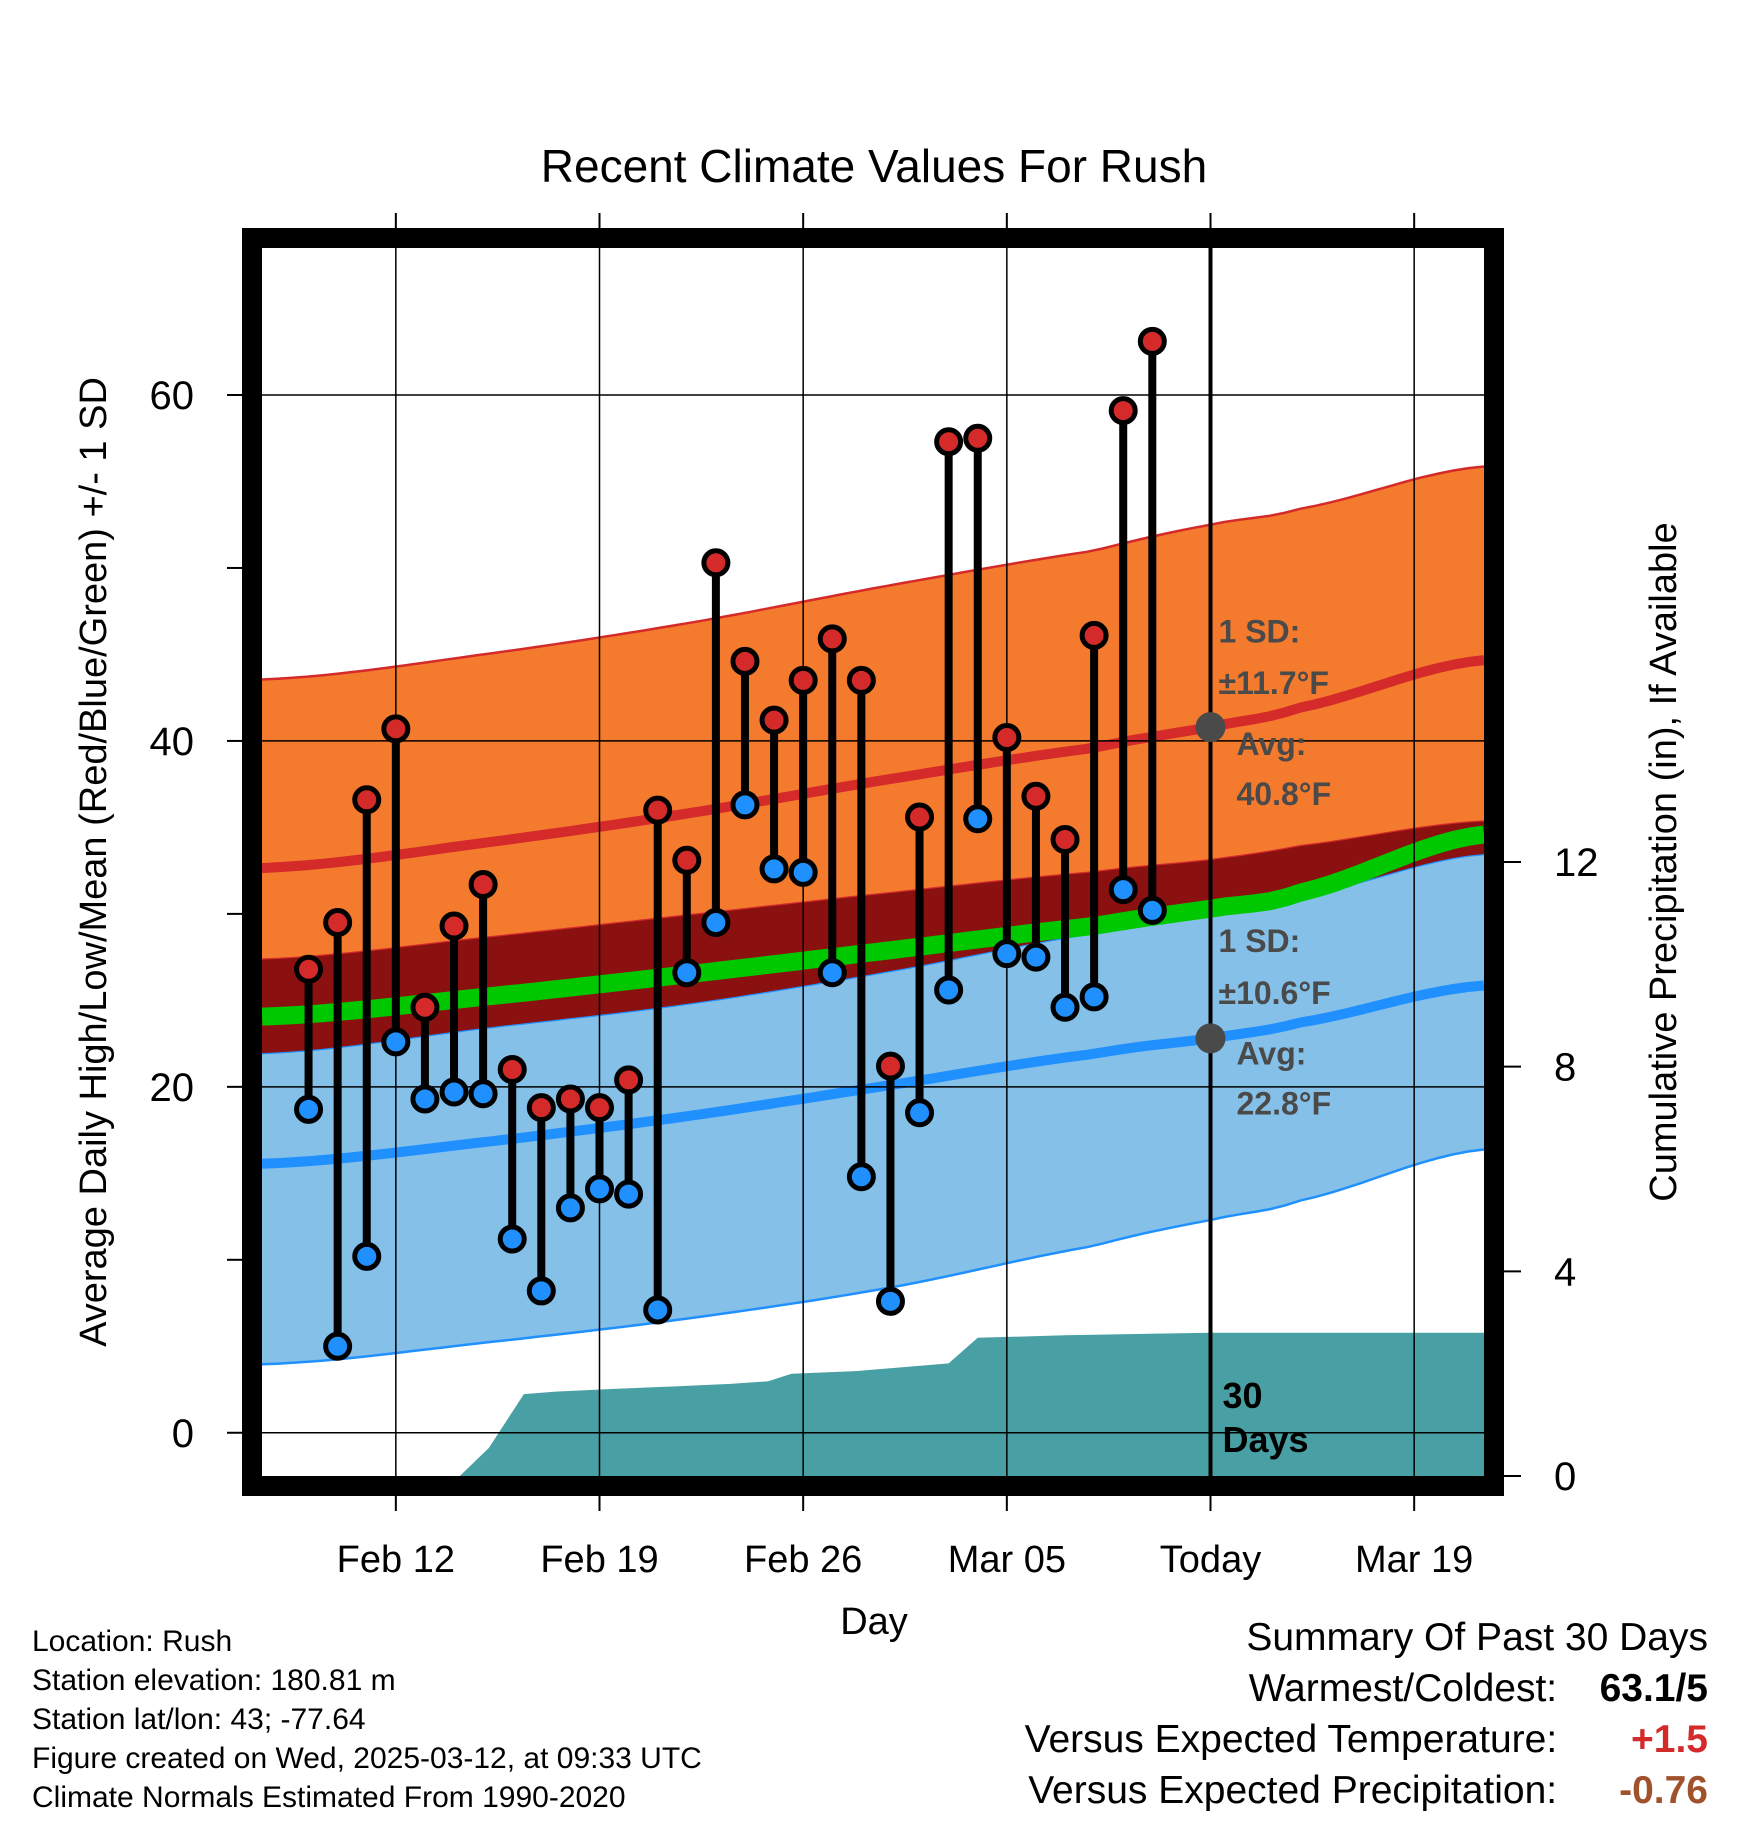 Image resolution: width=1748 pixels, height=1828 pixels. I want to click on x-tick-label: Mar 19, so click(1414, 1560).